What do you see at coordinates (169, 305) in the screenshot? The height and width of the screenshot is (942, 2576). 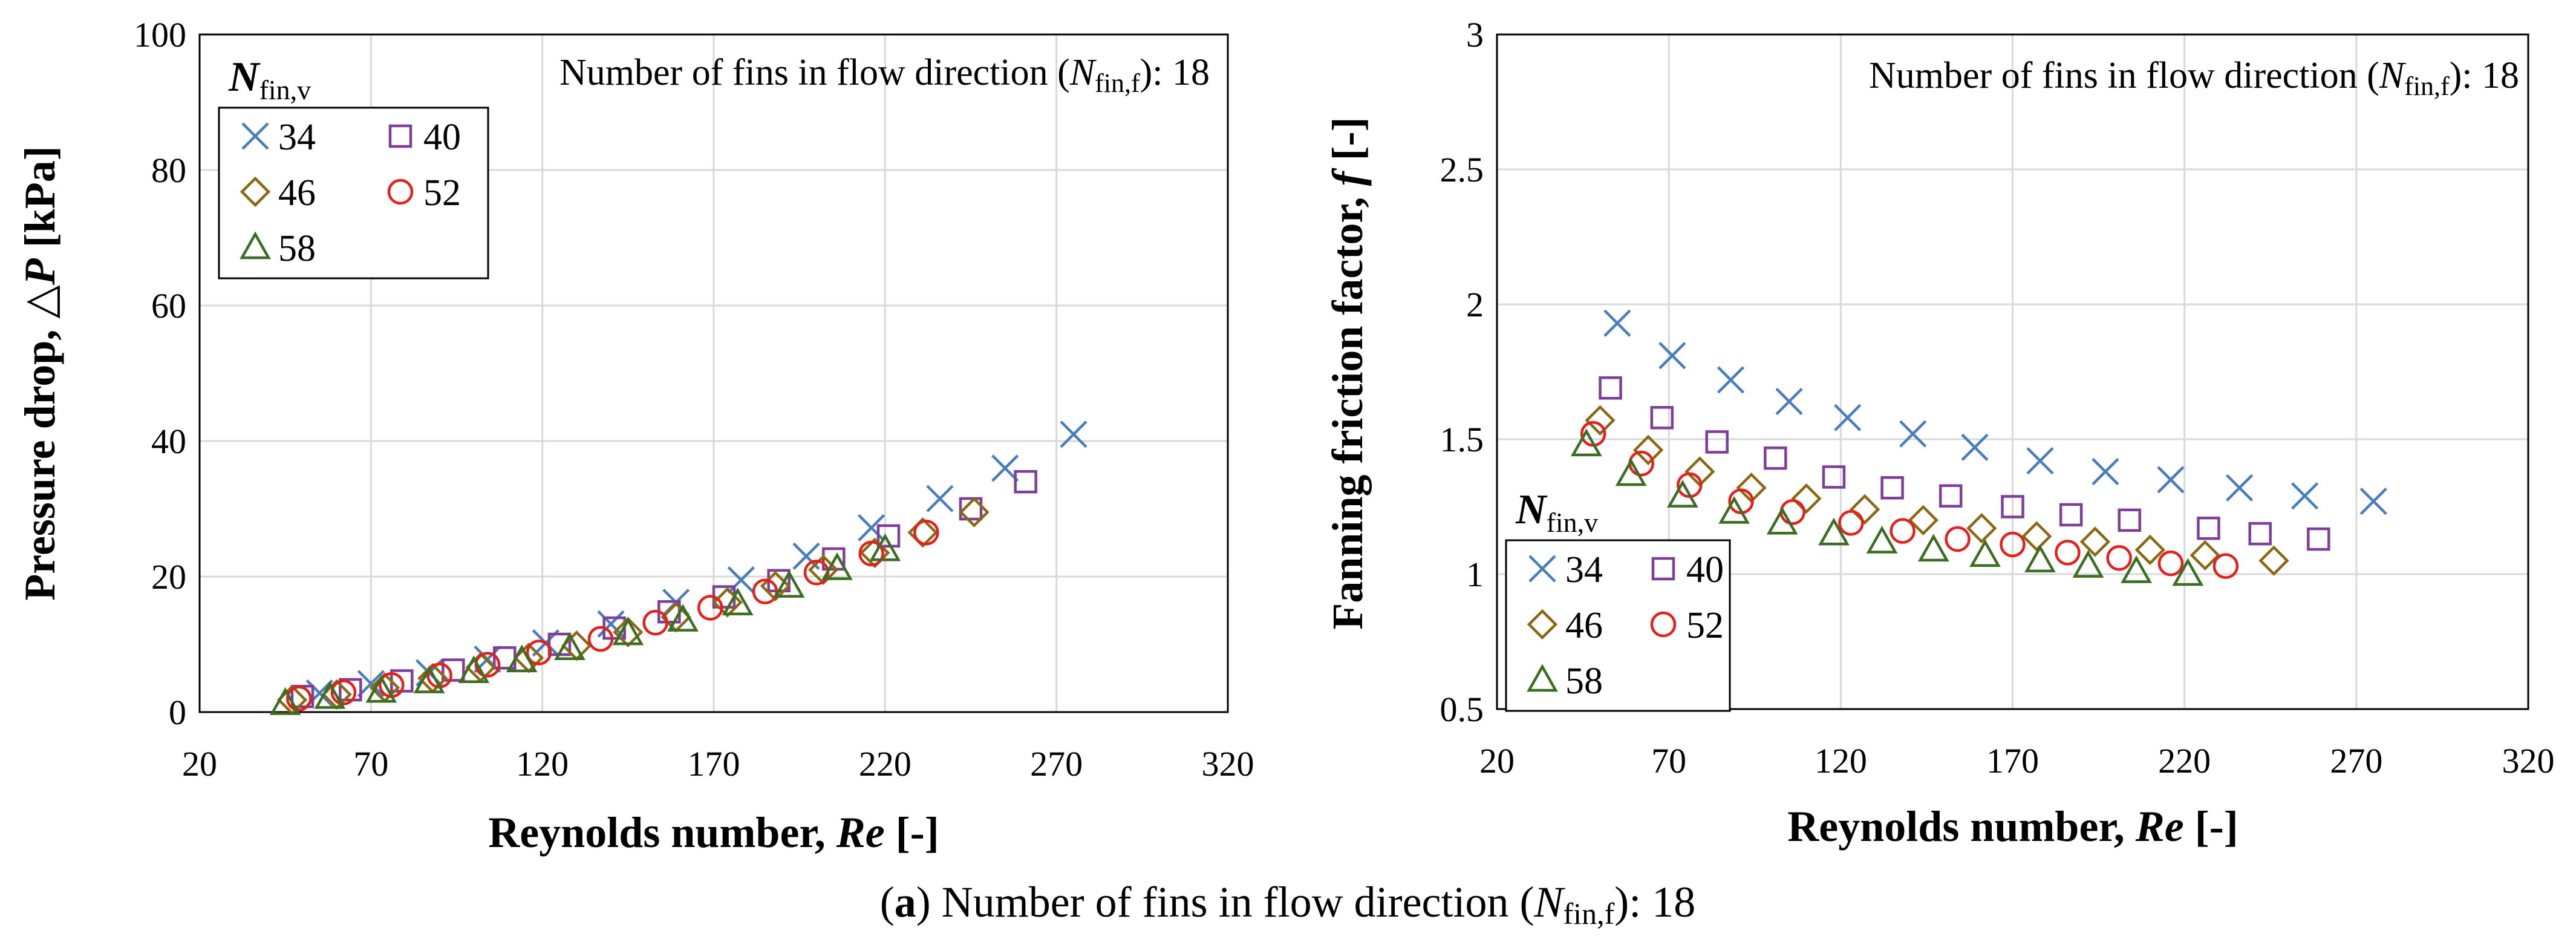 I see `y-tick-label: 60` at bounding box center [169, 305].